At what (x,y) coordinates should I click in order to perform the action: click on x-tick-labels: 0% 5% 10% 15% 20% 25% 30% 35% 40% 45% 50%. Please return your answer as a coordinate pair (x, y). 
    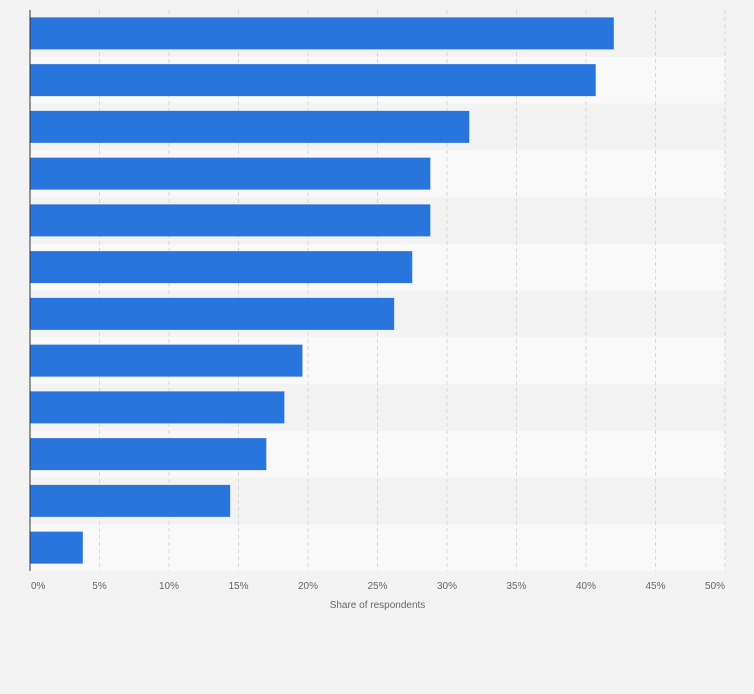
    Looking at the image, I should click on (378, 586).